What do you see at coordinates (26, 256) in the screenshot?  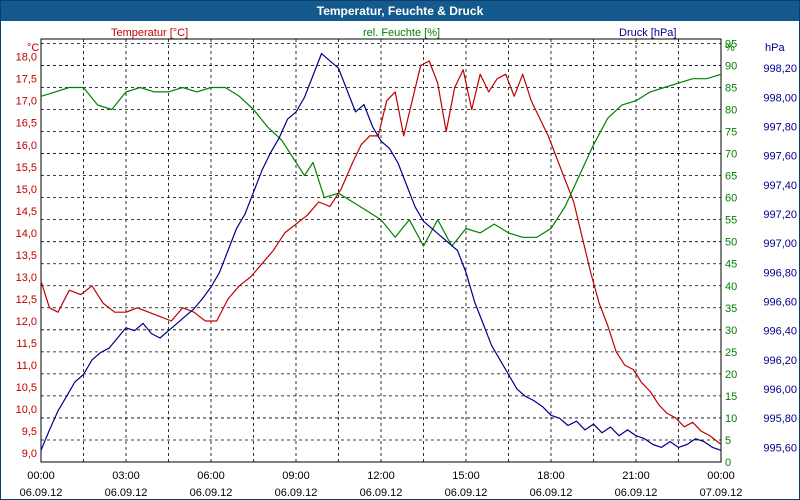 I see `temperature-tick-label: 13,5` at bounding box center [26, 256].